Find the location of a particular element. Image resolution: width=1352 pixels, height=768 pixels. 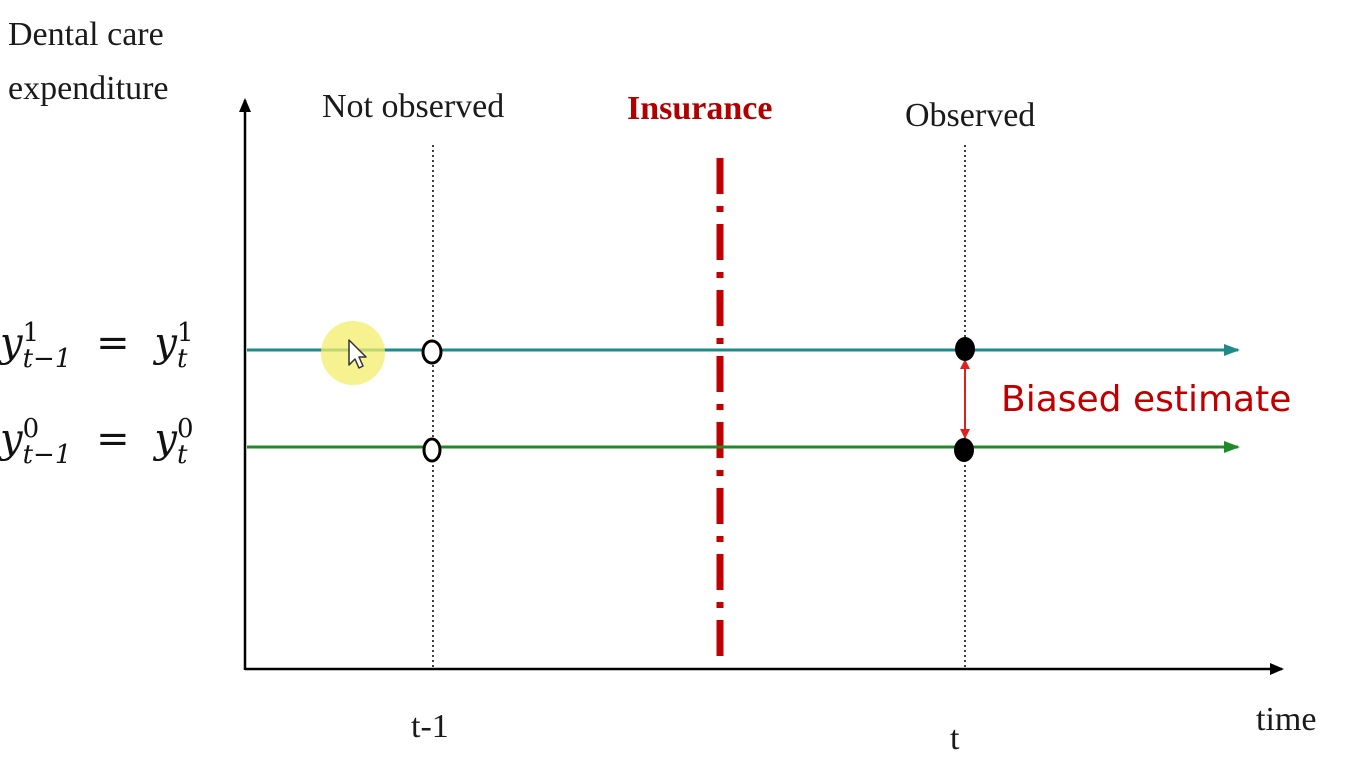

biased-estimate-label: Biased estimate is located at coordinates (1146, 399).